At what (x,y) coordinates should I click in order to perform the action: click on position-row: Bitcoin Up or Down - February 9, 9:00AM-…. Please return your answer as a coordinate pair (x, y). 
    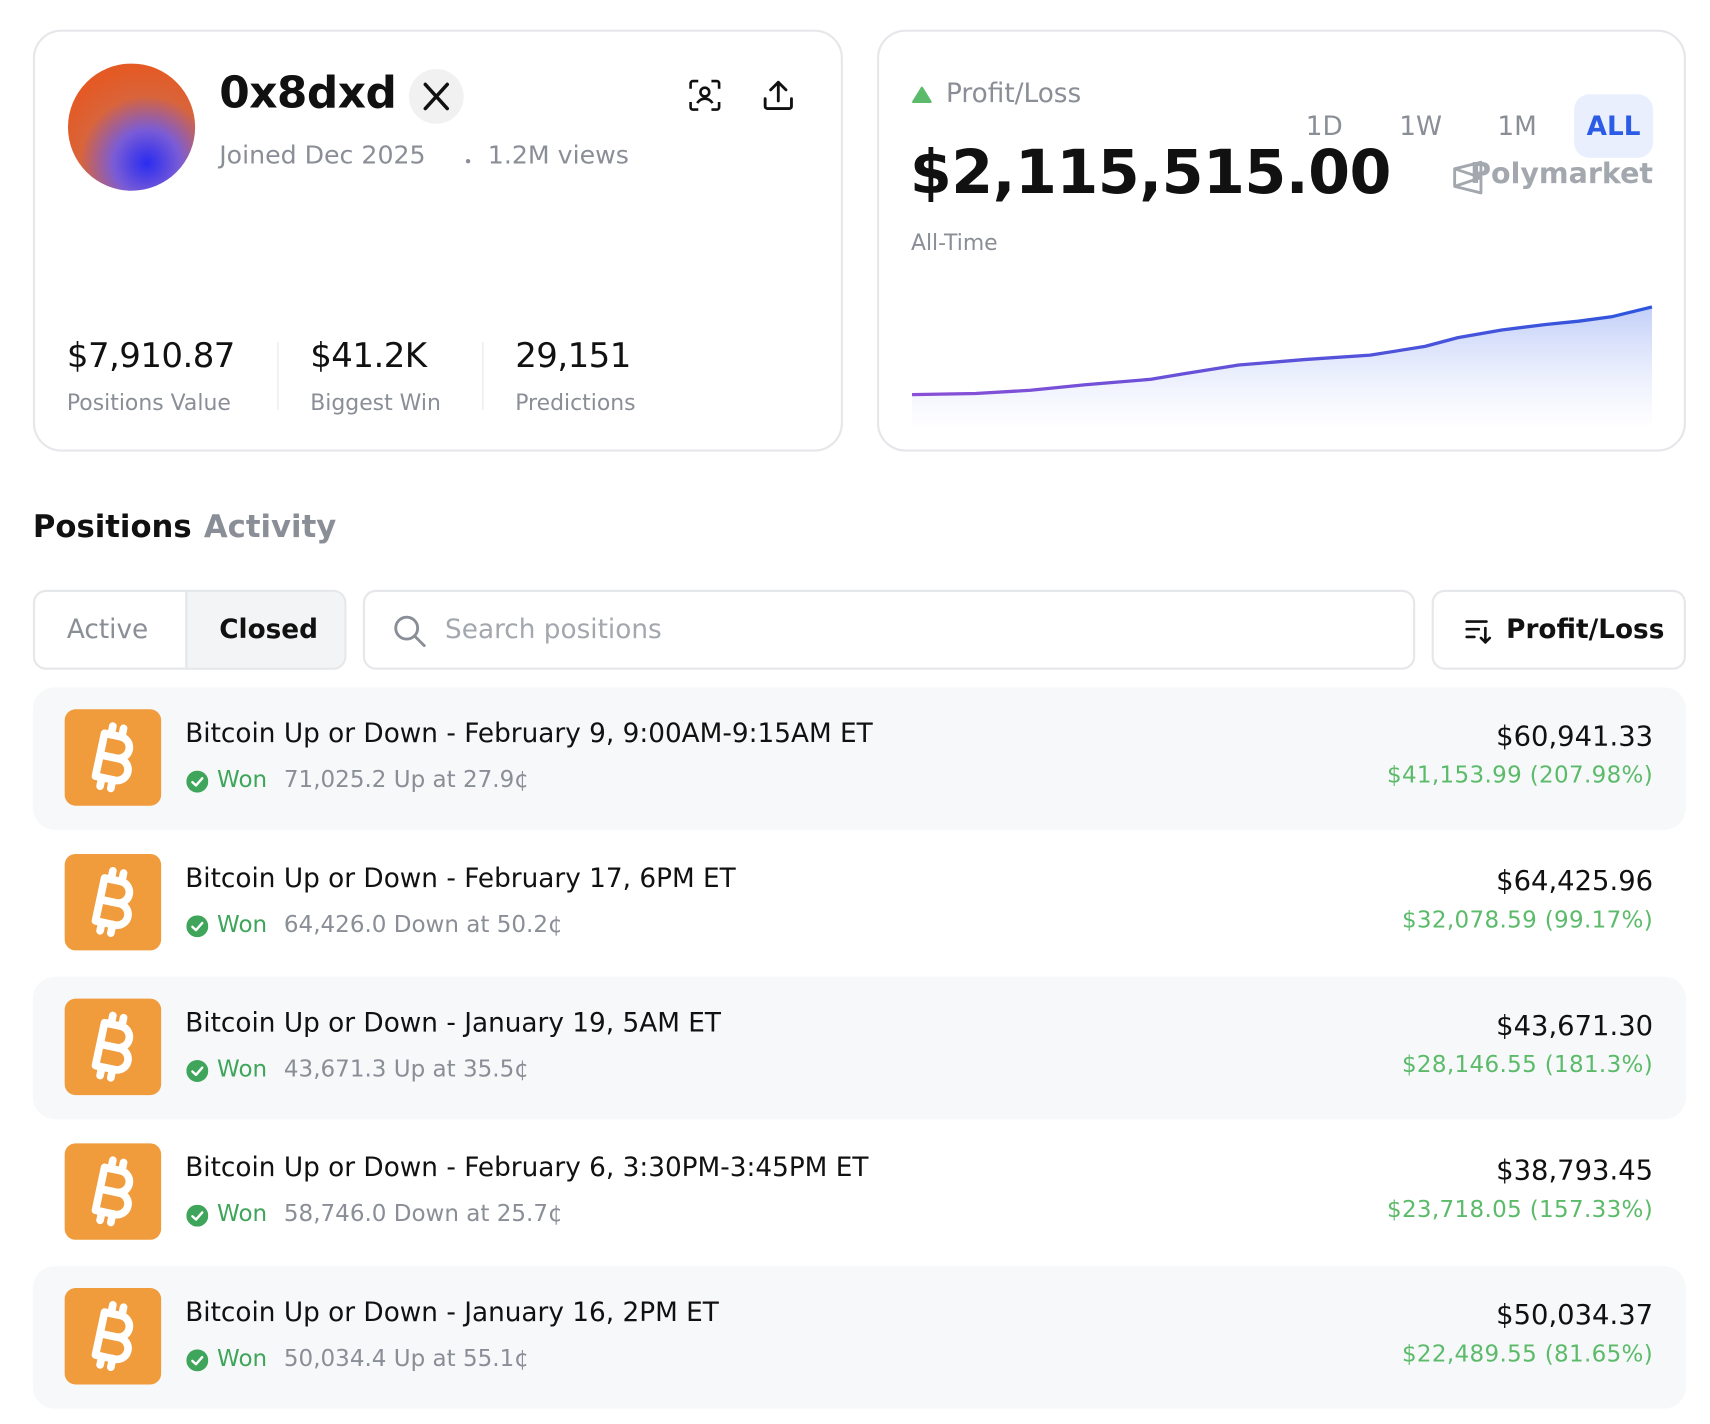
    Looking at the image, I should click on (859, 758).